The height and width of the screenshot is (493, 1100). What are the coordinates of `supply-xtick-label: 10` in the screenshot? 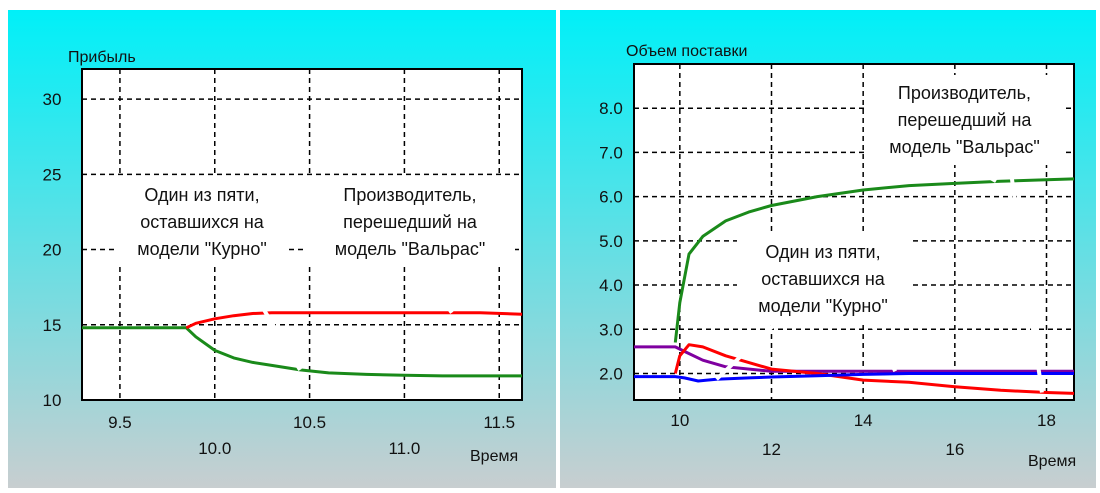 It's located at (679, 420).